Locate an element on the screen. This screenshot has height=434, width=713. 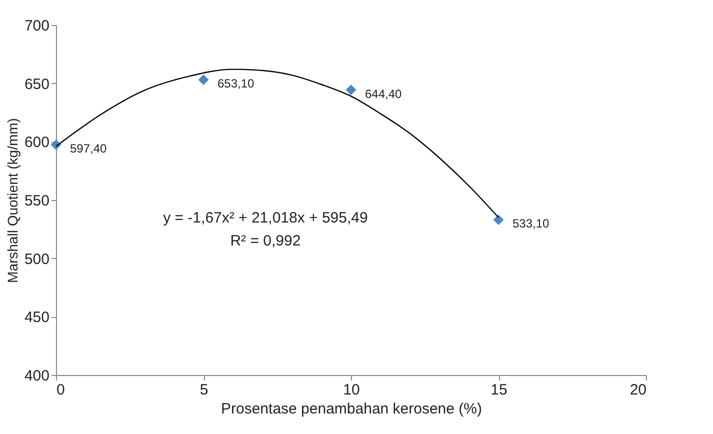
x-tick-label: 20 is located at coordinates (638, 390).